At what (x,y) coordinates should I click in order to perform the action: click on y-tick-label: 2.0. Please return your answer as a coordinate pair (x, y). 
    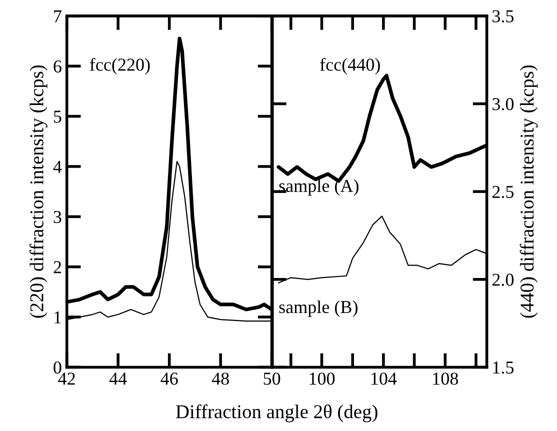
    Looking at the image, I should click on (503, 280).